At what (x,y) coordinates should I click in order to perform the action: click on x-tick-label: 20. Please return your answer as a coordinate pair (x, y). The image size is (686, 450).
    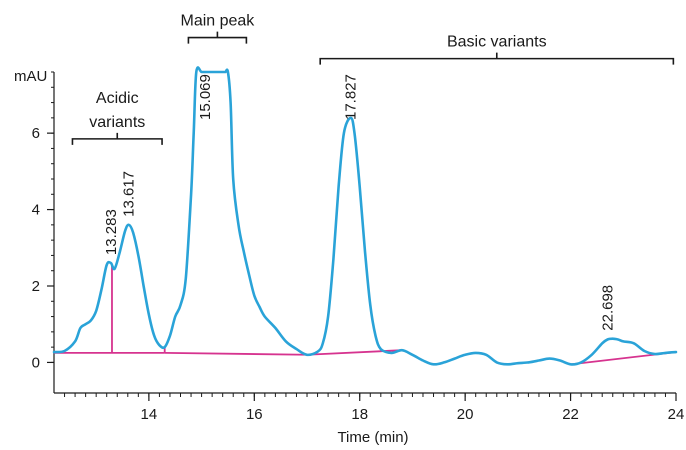
    Looking at the image, I should click on (465, 414).